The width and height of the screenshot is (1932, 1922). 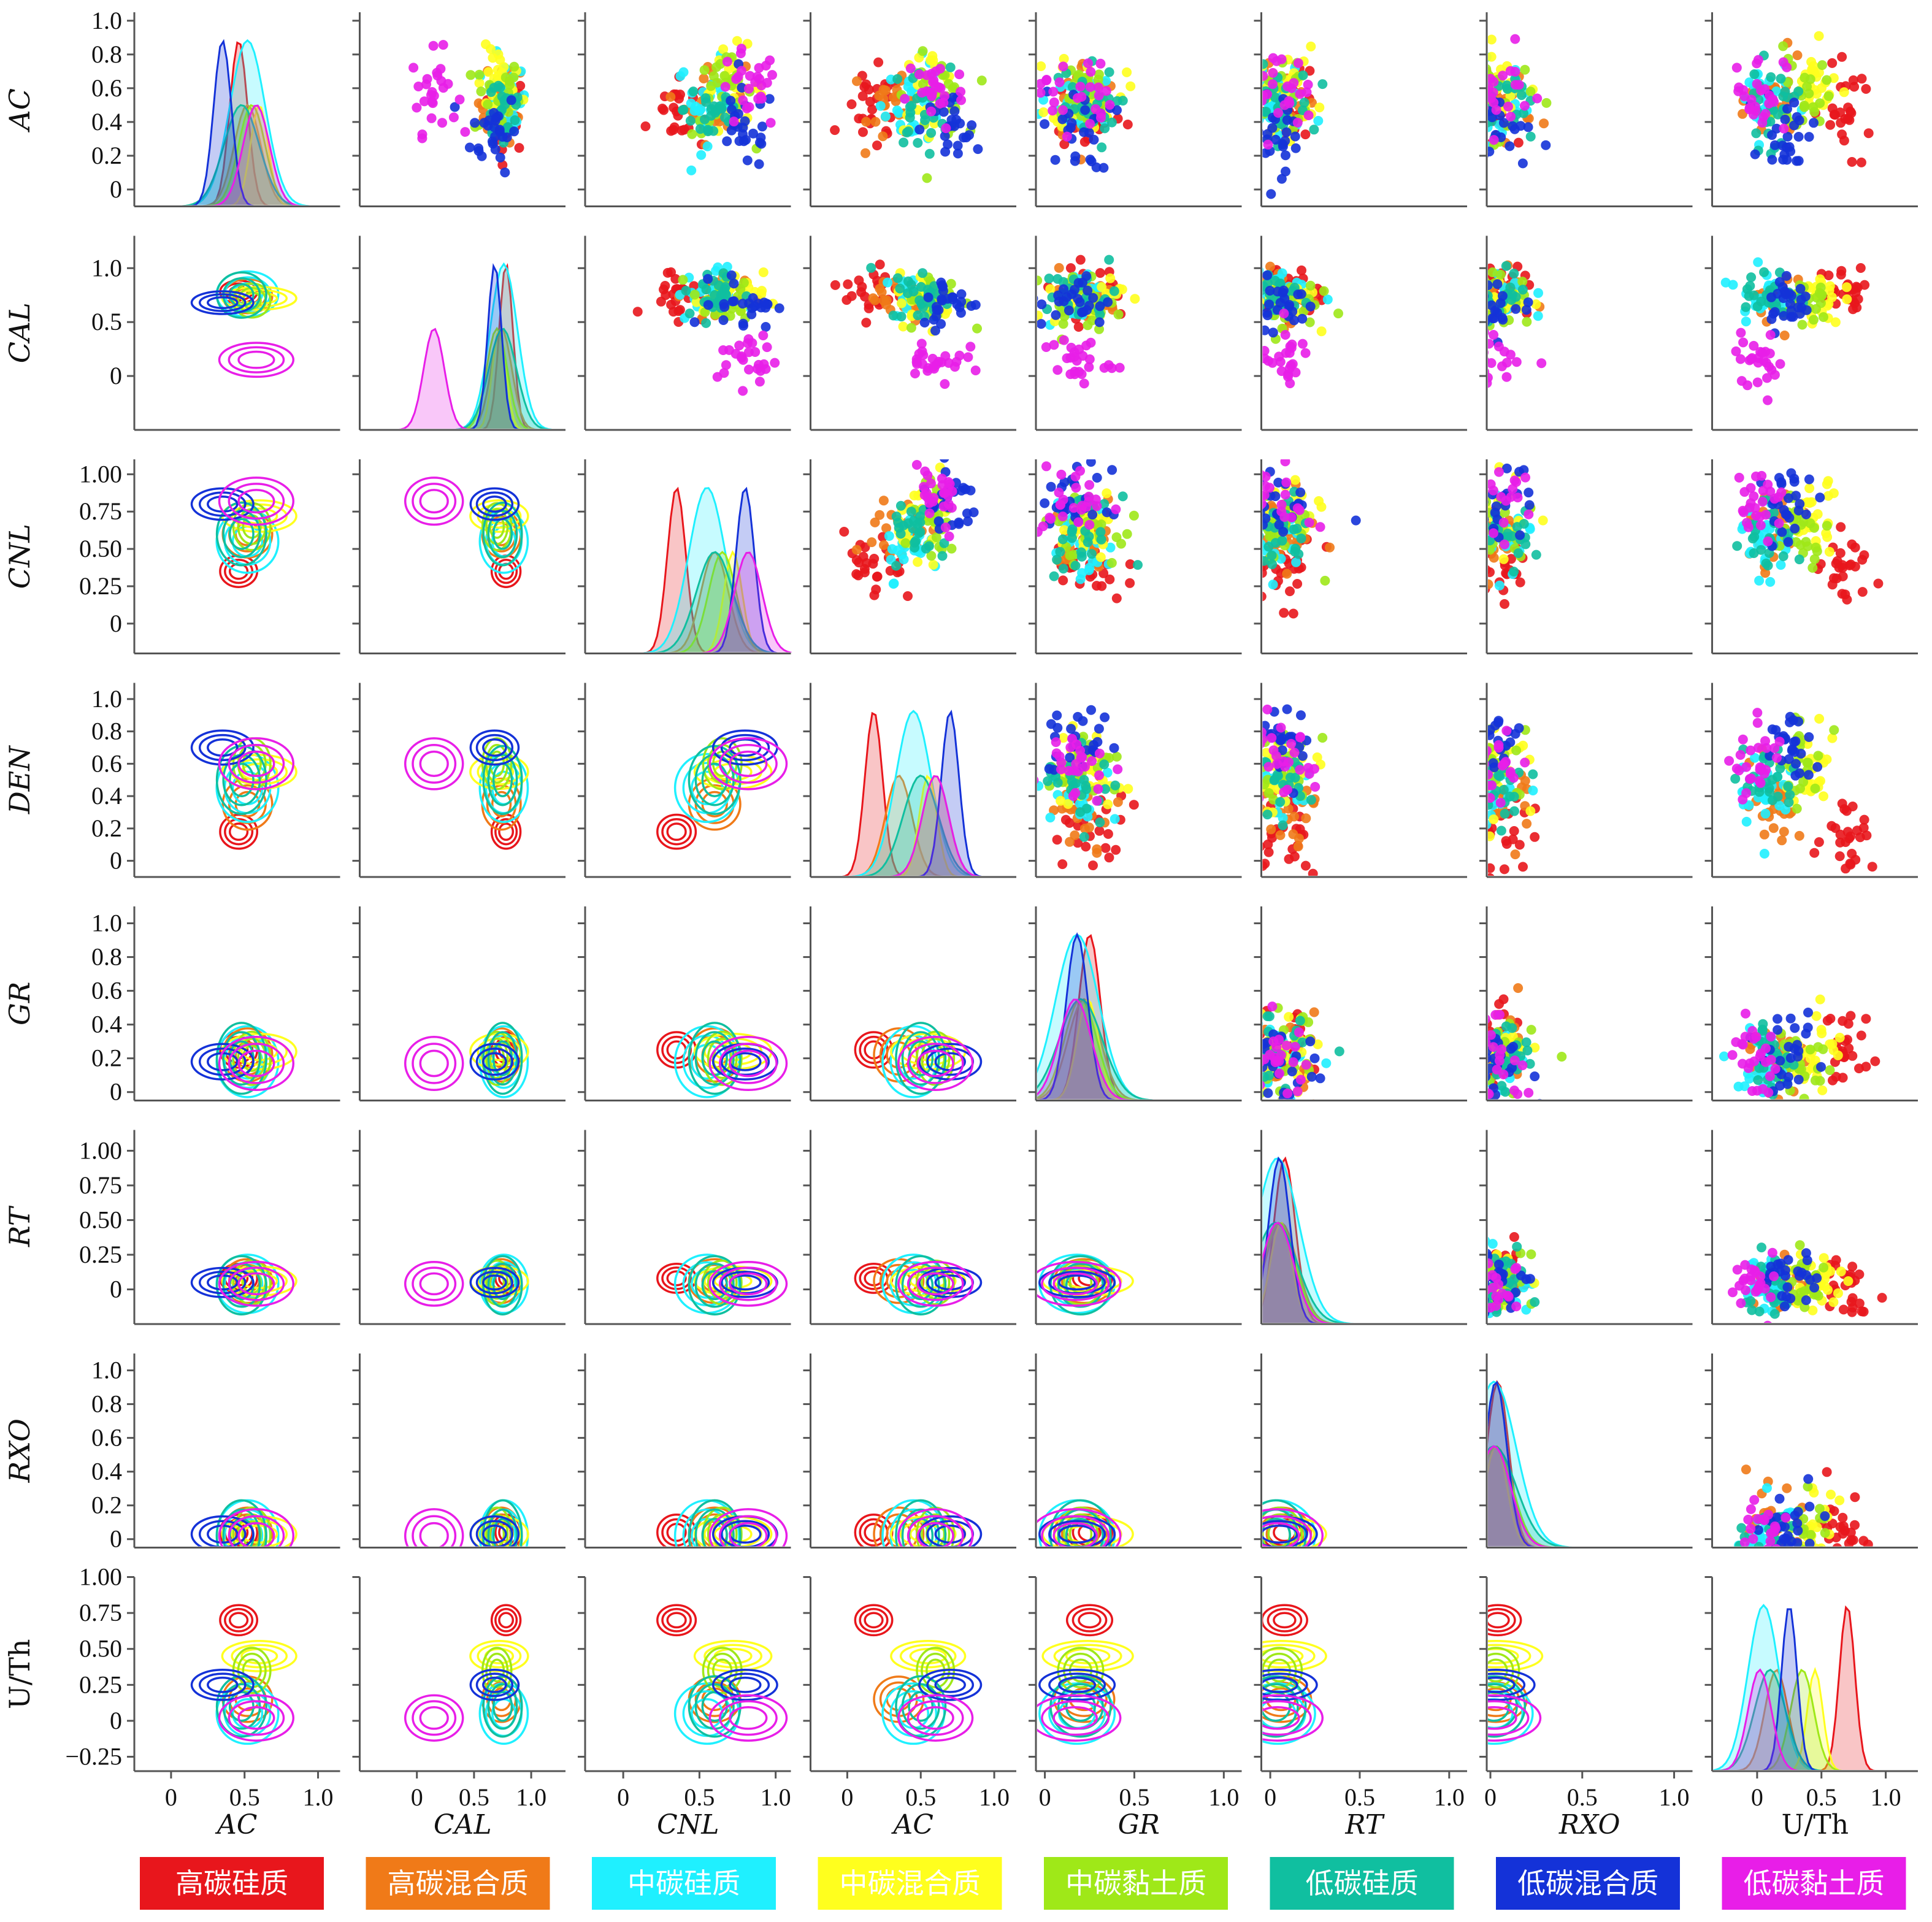 What do you see at coordinates (1351, 110) in the screenshot?
I see `panel-ac-vs-rt` at bounding box center [1351, 110].